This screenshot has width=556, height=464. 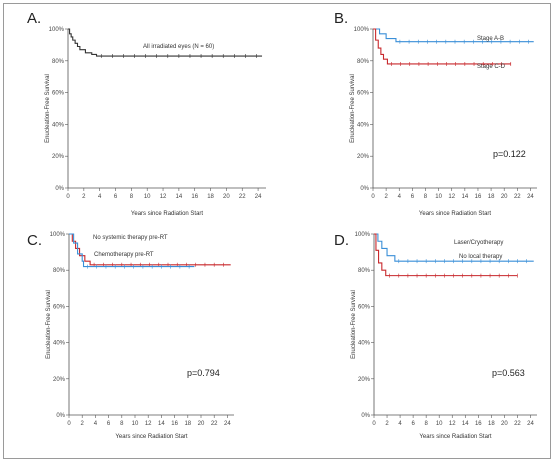 What do you see at coordinates (490, 39) in the screenshot?
I see `series-label: Stage A-B` at bounding box center [490, 39].